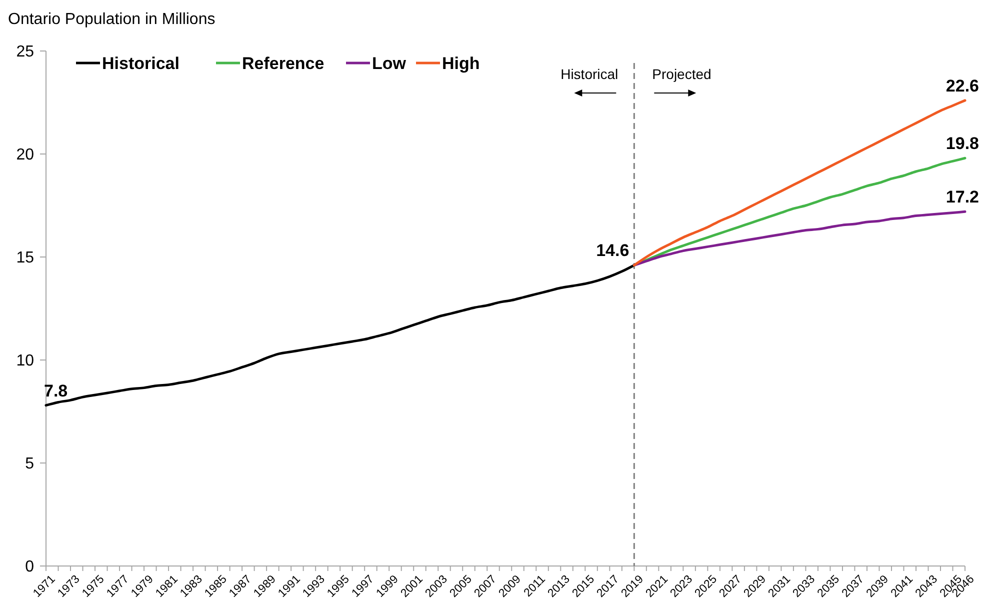 This screenshot has width=984, height=603. I want to click on data-label: 7.8, so click(56, 390).